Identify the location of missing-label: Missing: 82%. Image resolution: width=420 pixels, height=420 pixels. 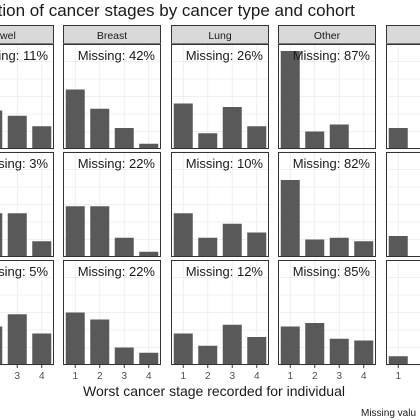
(332, 163).